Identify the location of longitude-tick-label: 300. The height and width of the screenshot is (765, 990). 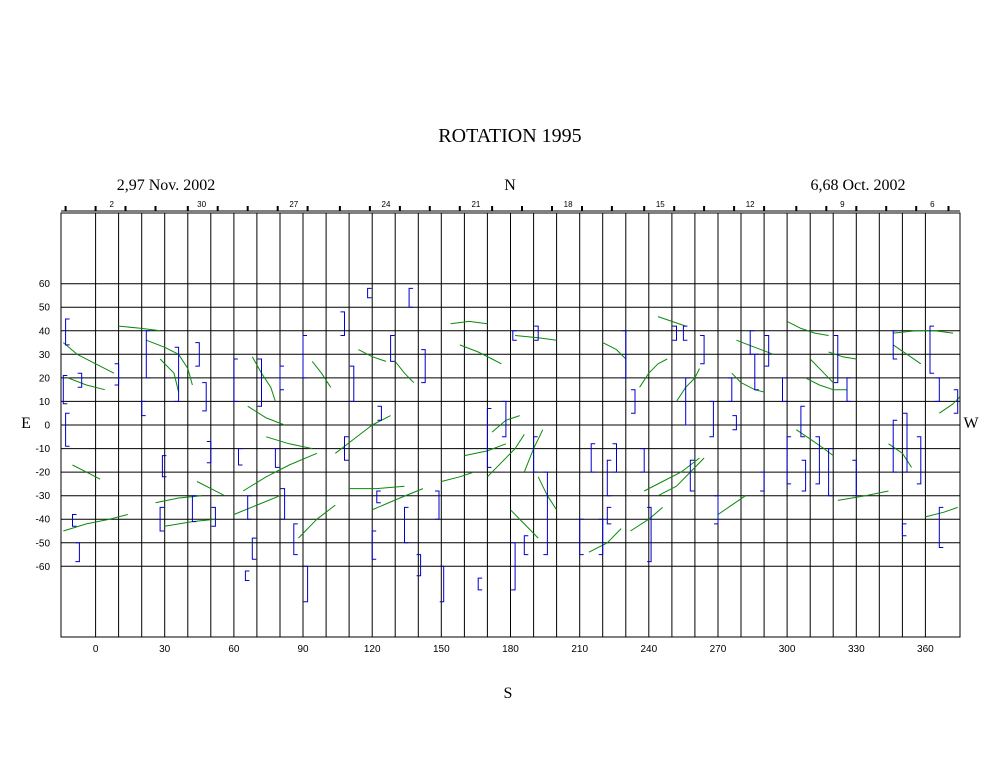
(787, 649).